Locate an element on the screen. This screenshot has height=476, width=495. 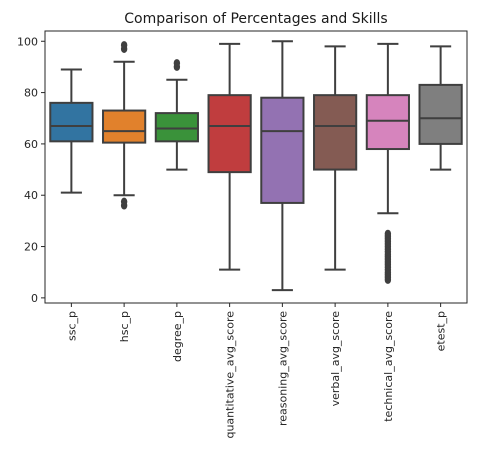
y-tick-label: 60 is located at coordinates (31, 144).